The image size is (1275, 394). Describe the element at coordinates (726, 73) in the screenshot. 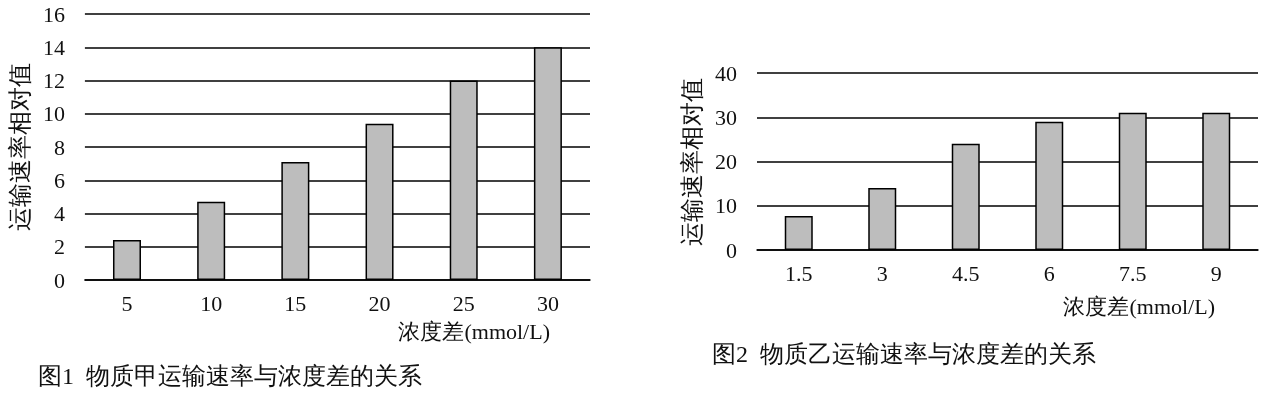

I see `y-tick-label: 40` at that location.